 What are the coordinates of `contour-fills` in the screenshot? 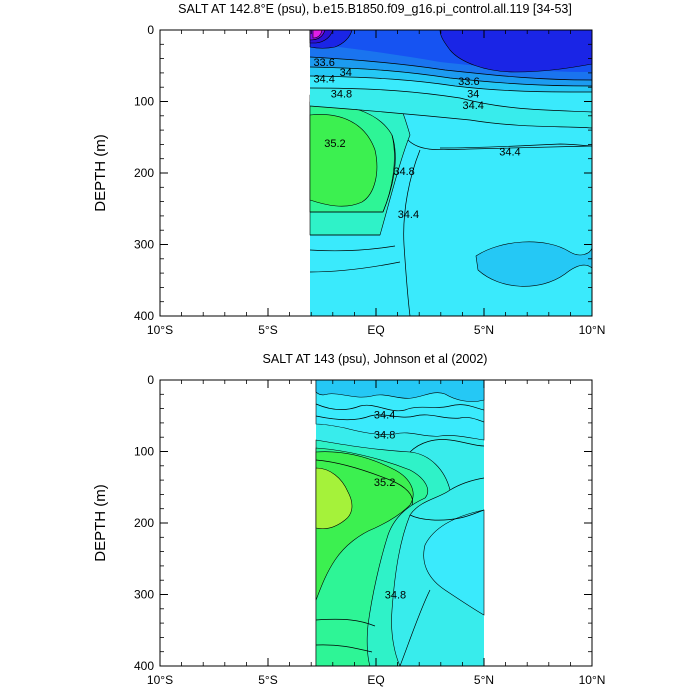 It's located at (400, 523).